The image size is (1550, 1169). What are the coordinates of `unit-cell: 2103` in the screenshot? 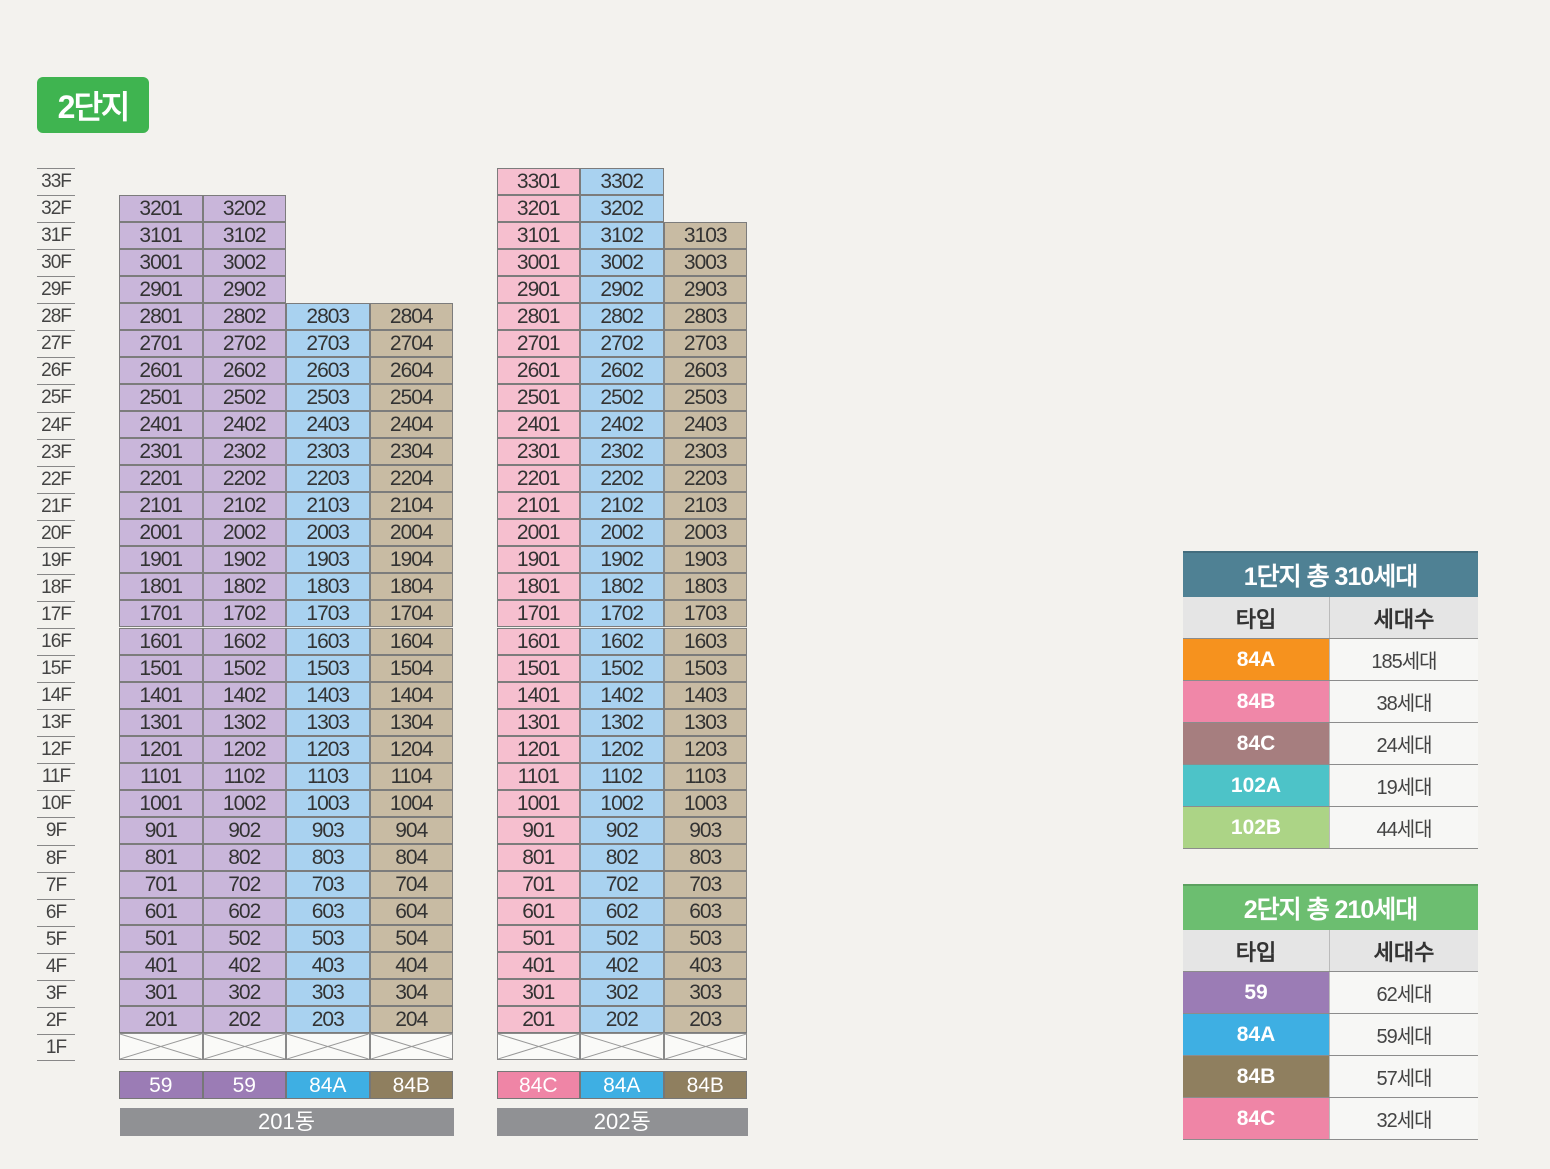 It's located at (328, 506).